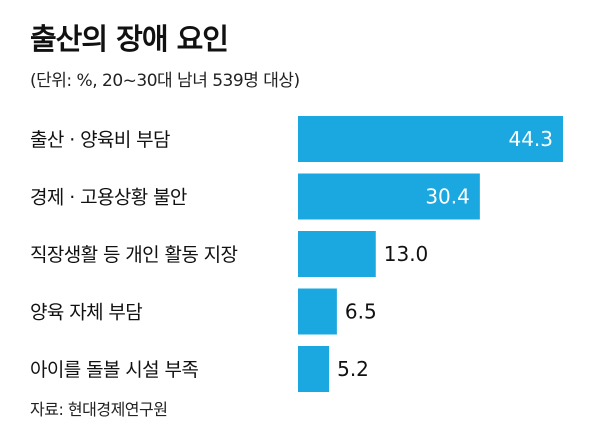 The height and width of the screenshot is (437, 606). What do you see at coordinates (86, 313) in the screenshot?
I see `category-label: 양육 자체 부담` at bounding box center [86, 313].